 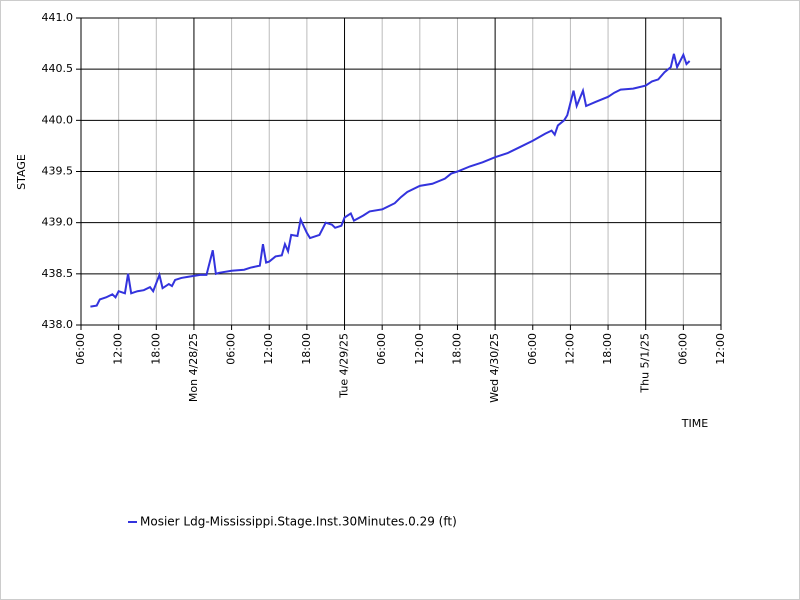 I want to click on x-tick-label: Tue 4/29/25, so click(x=344, y=366).